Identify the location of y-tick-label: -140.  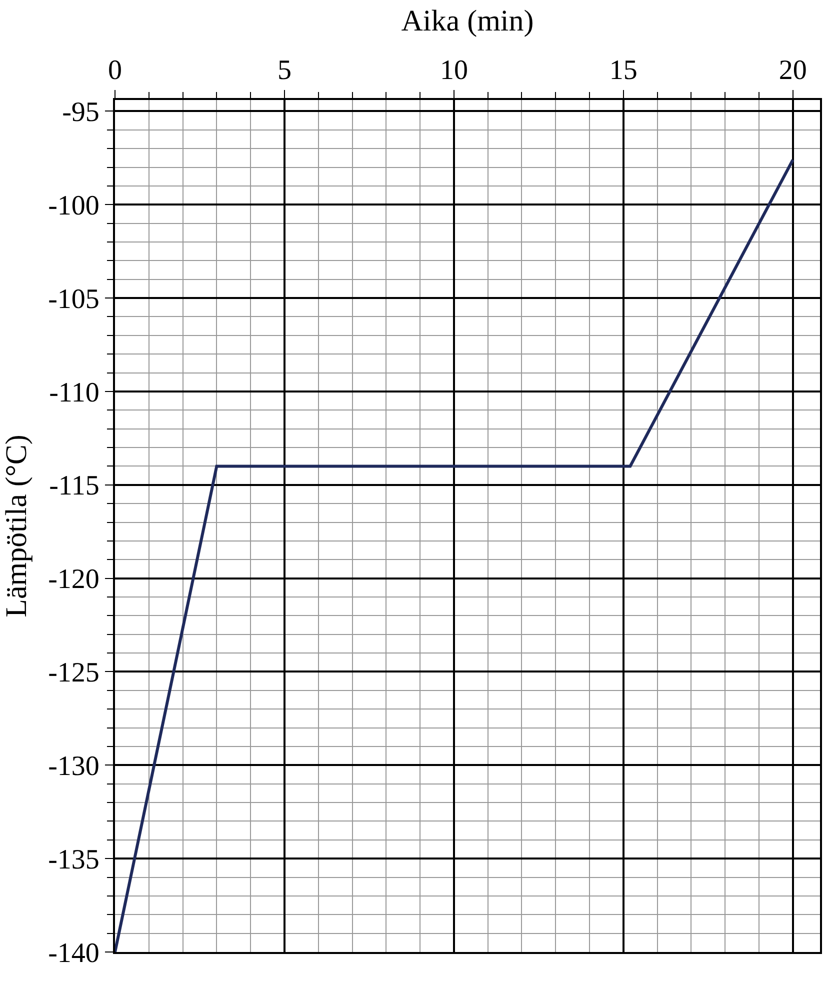
(74, 953).